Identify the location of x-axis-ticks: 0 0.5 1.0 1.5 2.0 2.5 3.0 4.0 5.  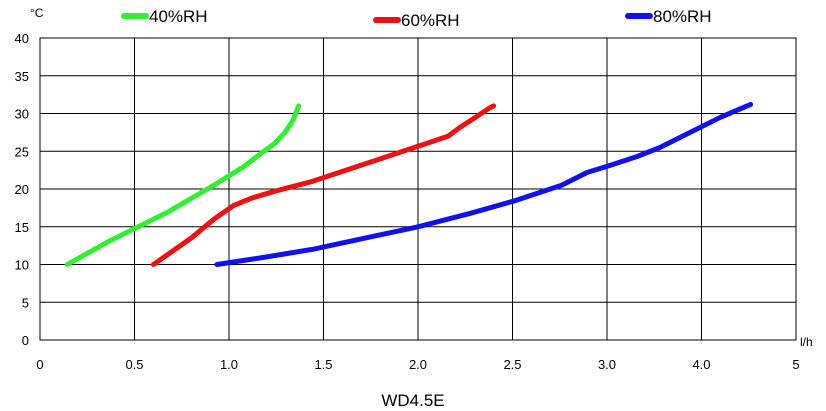
(417, 364).